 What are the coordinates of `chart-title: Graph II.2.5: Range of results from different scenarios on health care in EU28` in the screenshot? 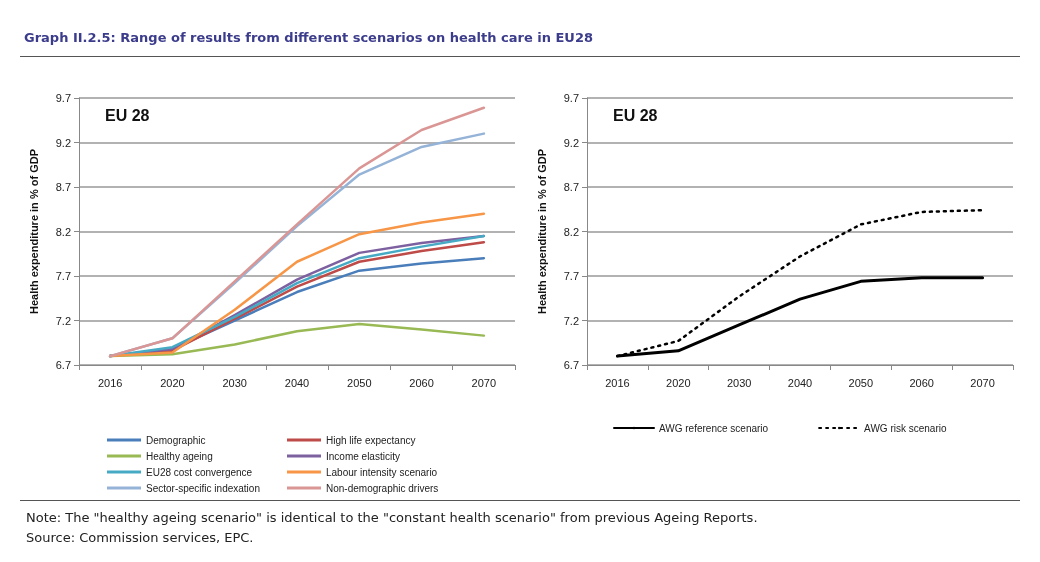 It's located at (309, 37).